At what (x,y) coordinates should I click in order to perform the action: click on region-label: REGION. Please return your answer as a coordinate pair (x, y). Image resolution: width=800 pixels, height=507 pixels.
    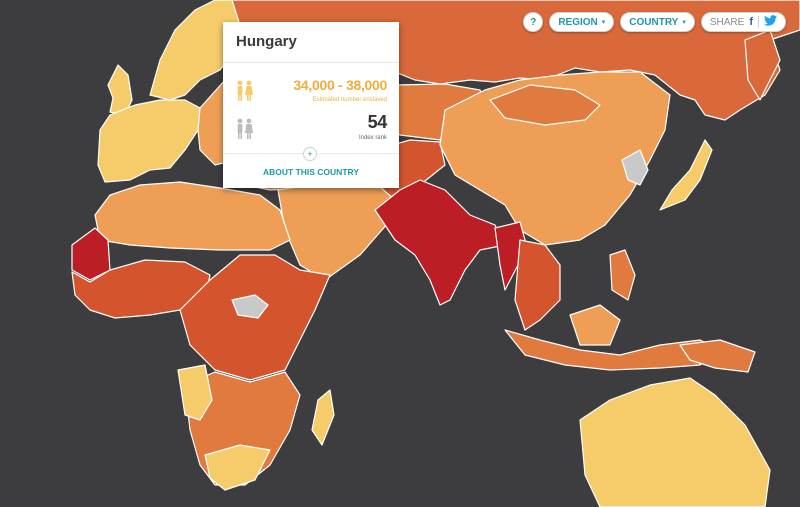
    Looking at the image, I should click on (578, 22).